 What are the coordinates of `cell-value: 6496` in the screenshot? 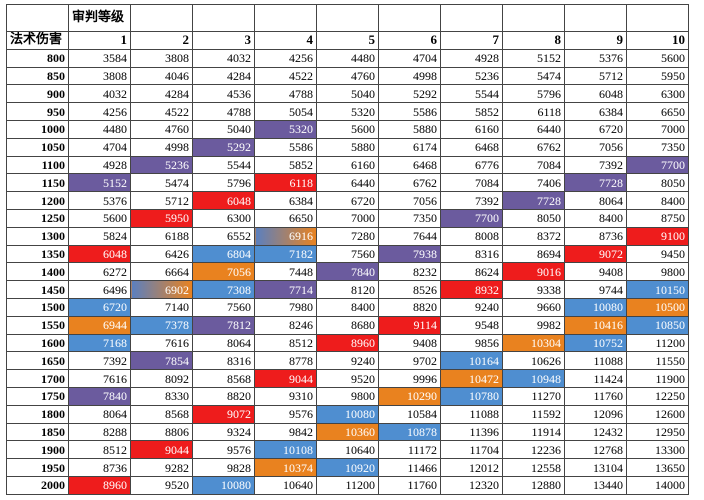 It's located at (99, 289).